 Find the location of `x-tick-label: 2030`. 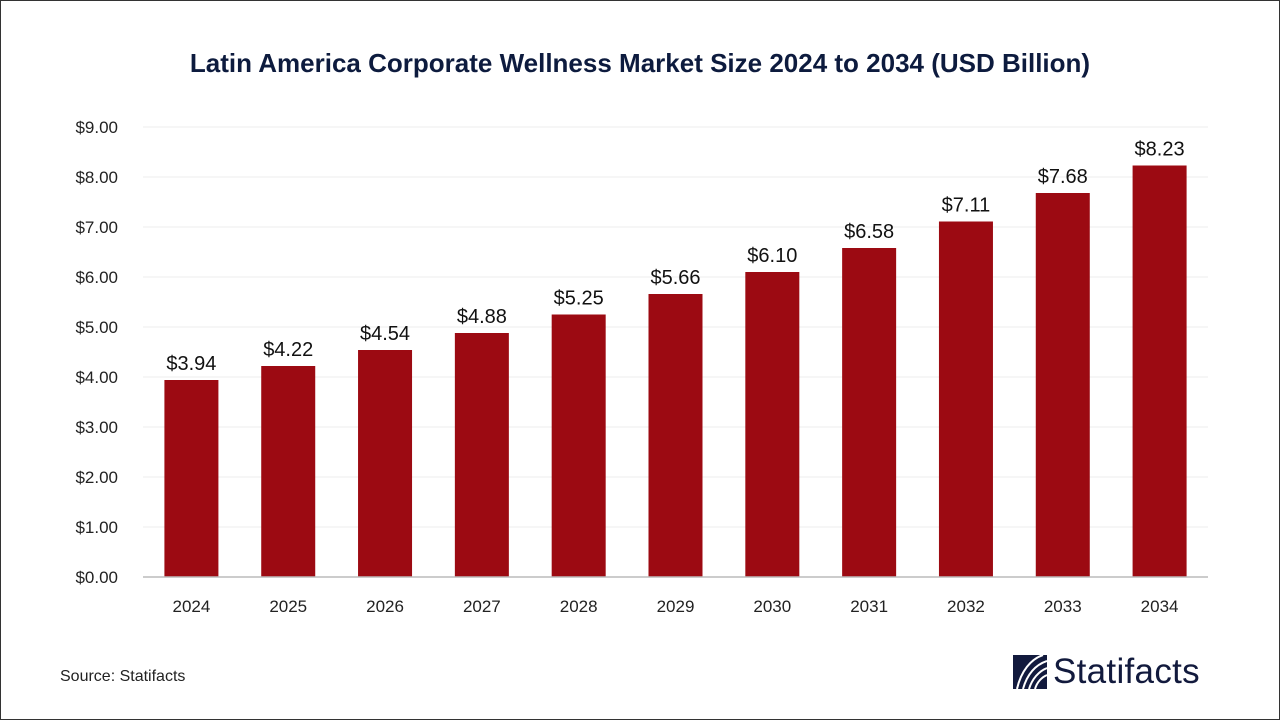

x-tick-label: 2030 is located at coordinates (772, 606).